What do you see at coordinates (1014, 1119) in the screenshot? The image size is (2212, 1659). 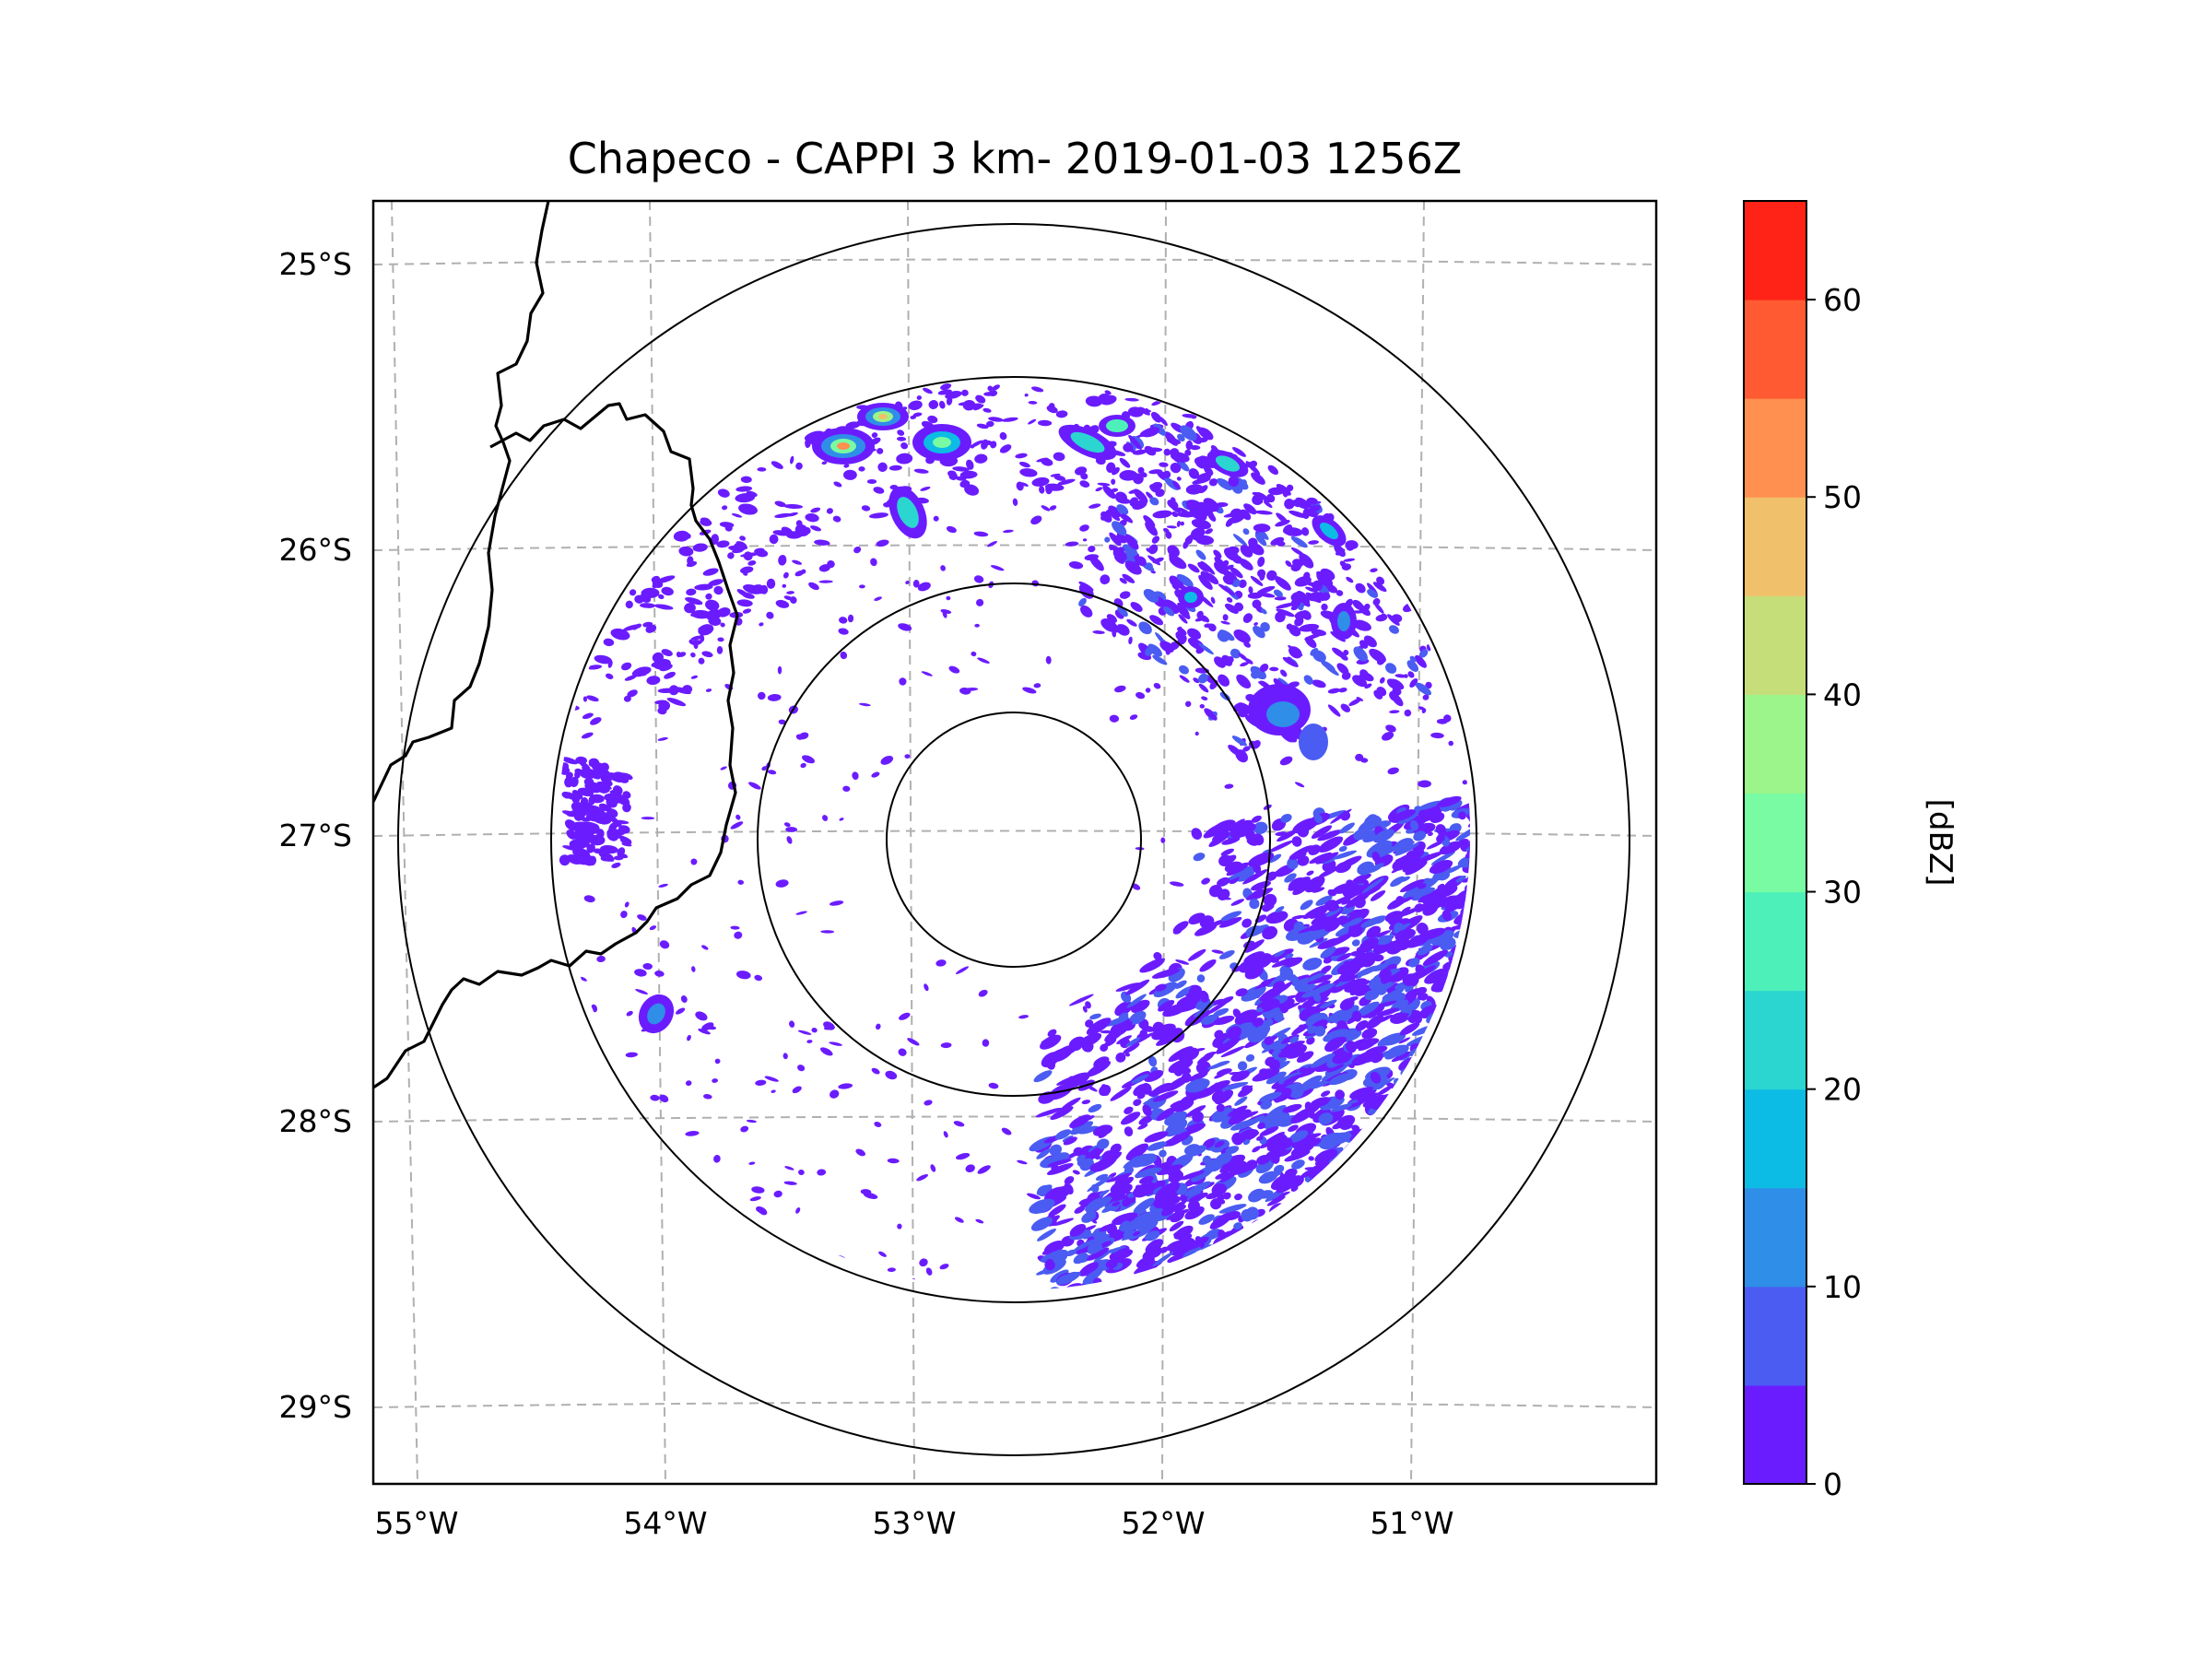 I see `parallel-28s` at bounding box center [1014, 1119].